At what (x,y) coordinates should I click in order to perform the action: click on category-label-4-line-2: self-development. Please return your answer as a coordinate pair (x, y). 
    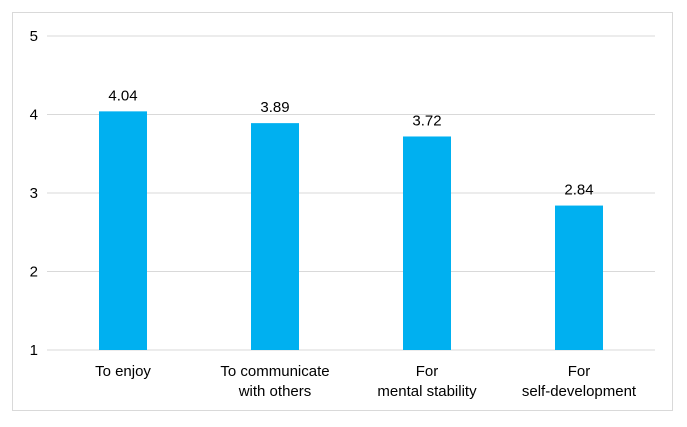
    Looking at the image, I should click on (579, 391).